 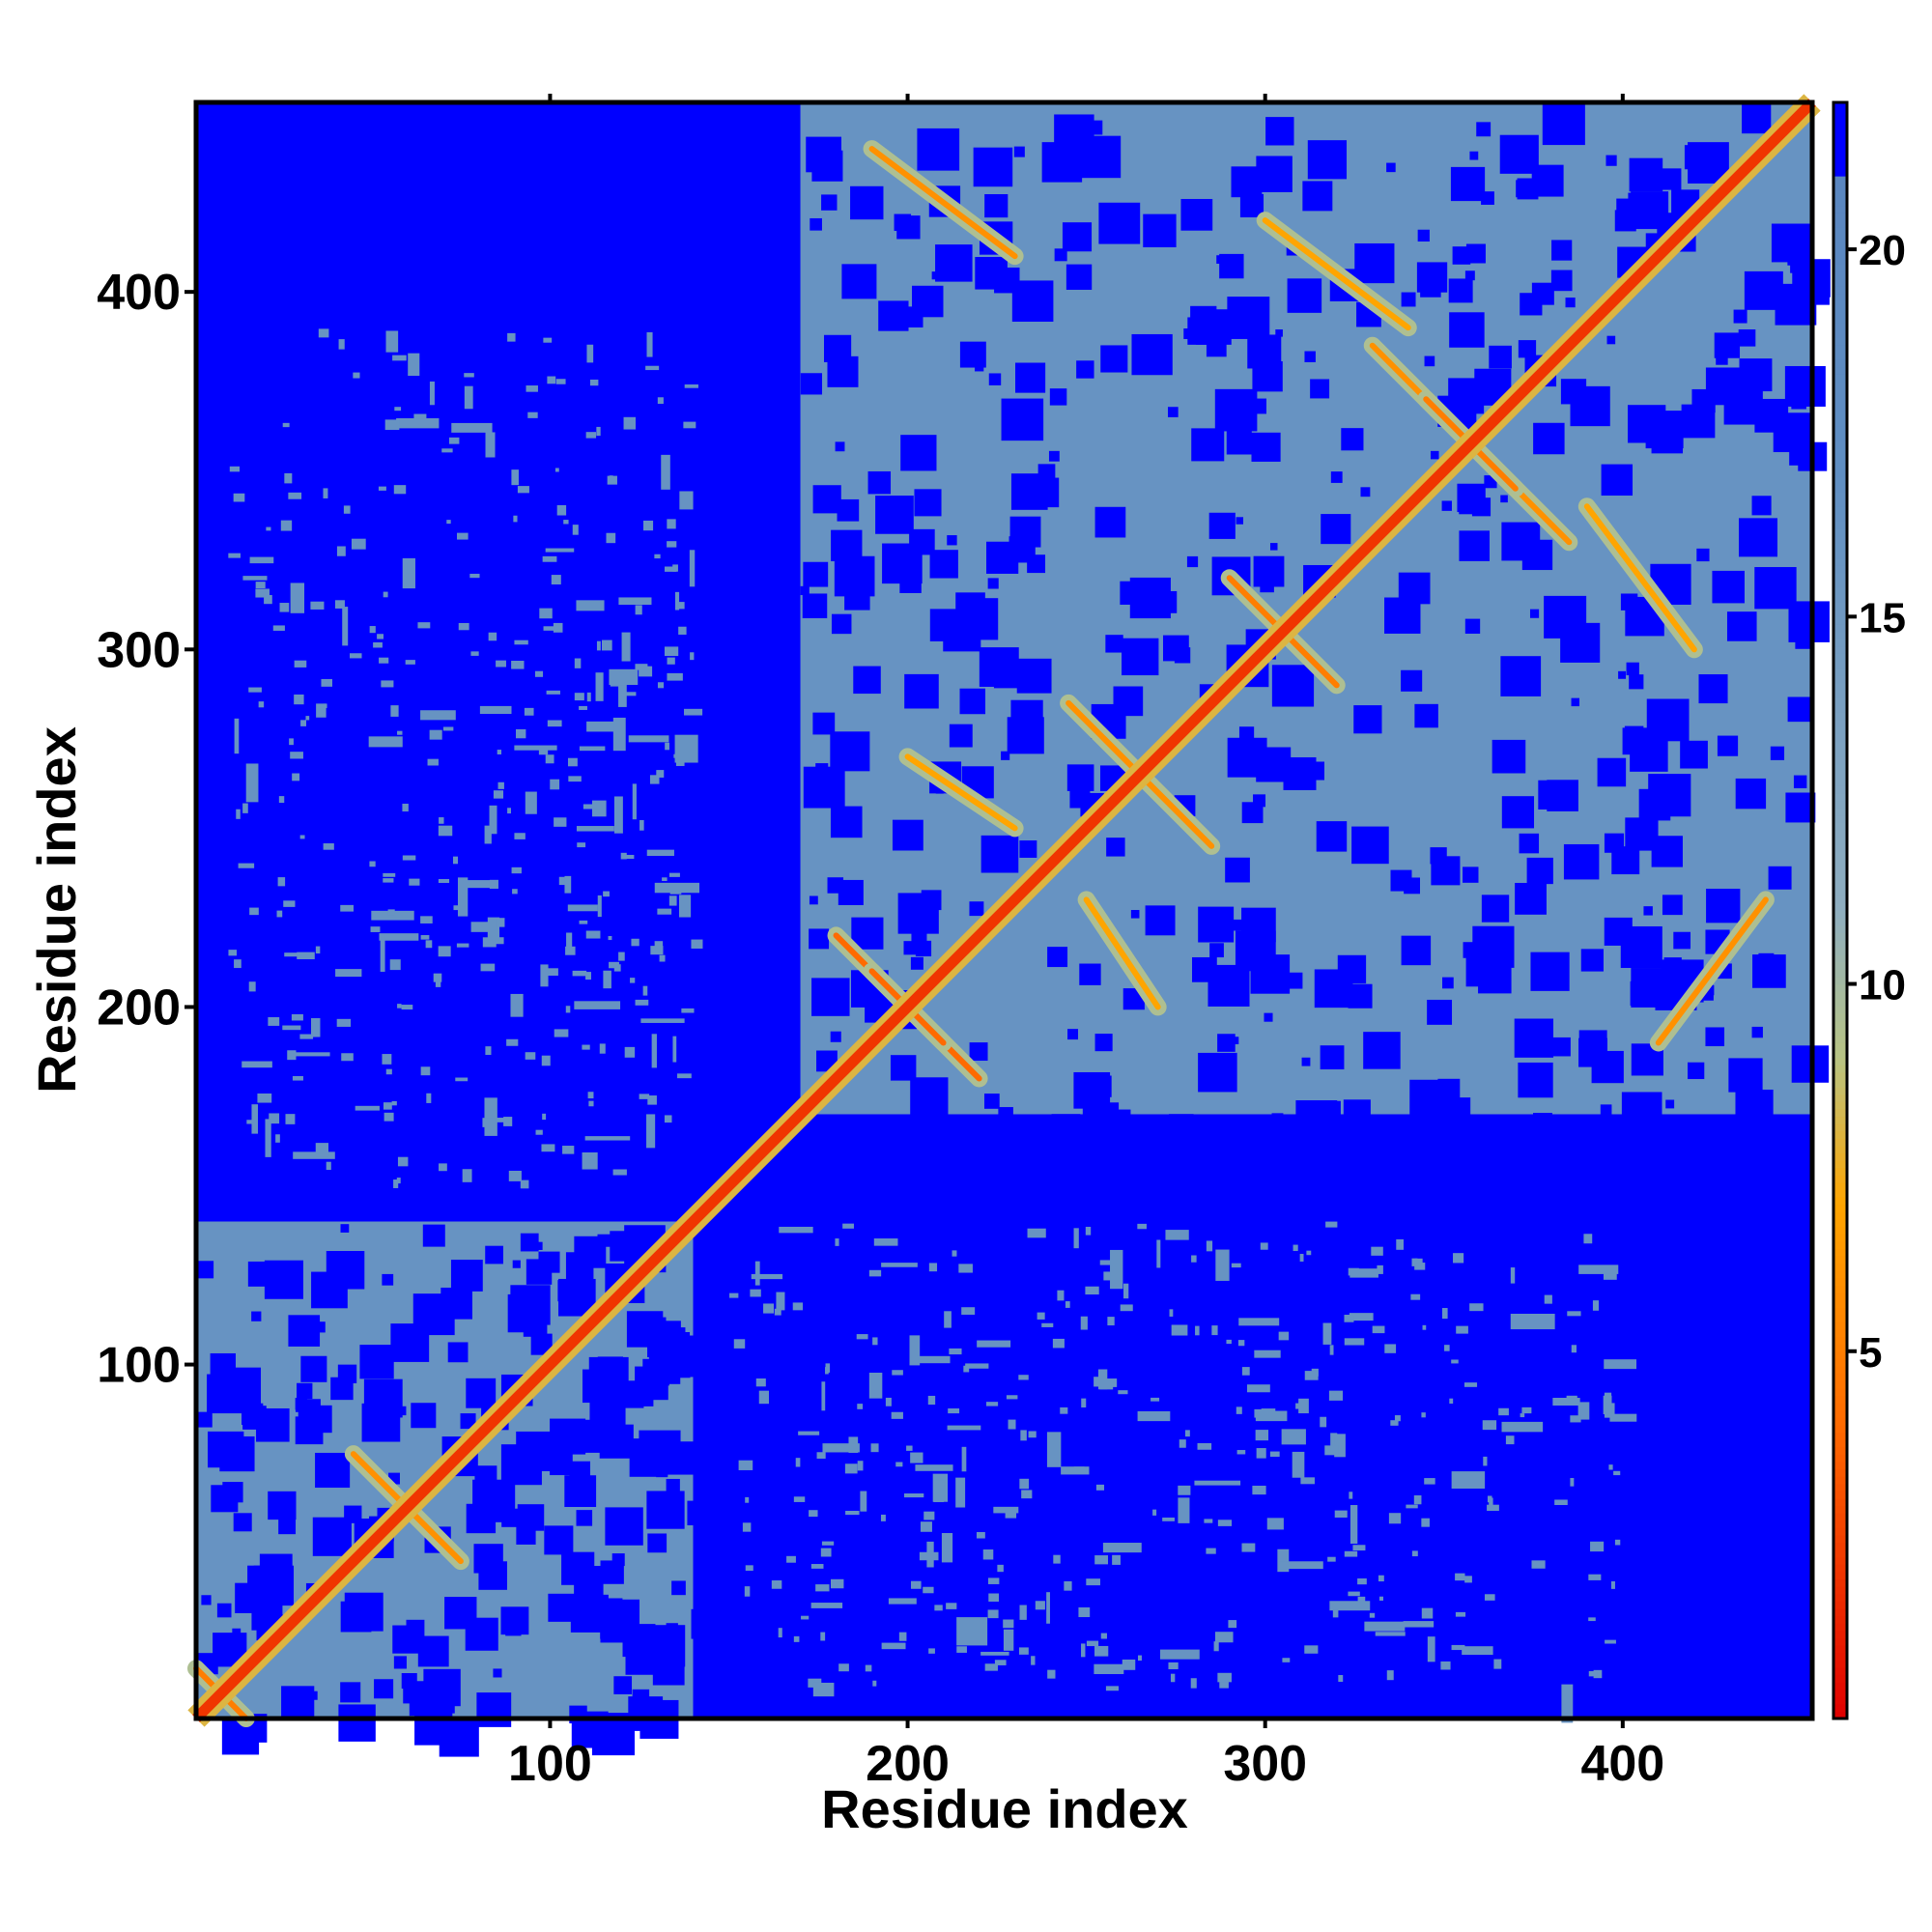 What do you see at coordinates (1712, 971) in the screenshot?
I see `contact-line` at bounding box center [1712, 971].